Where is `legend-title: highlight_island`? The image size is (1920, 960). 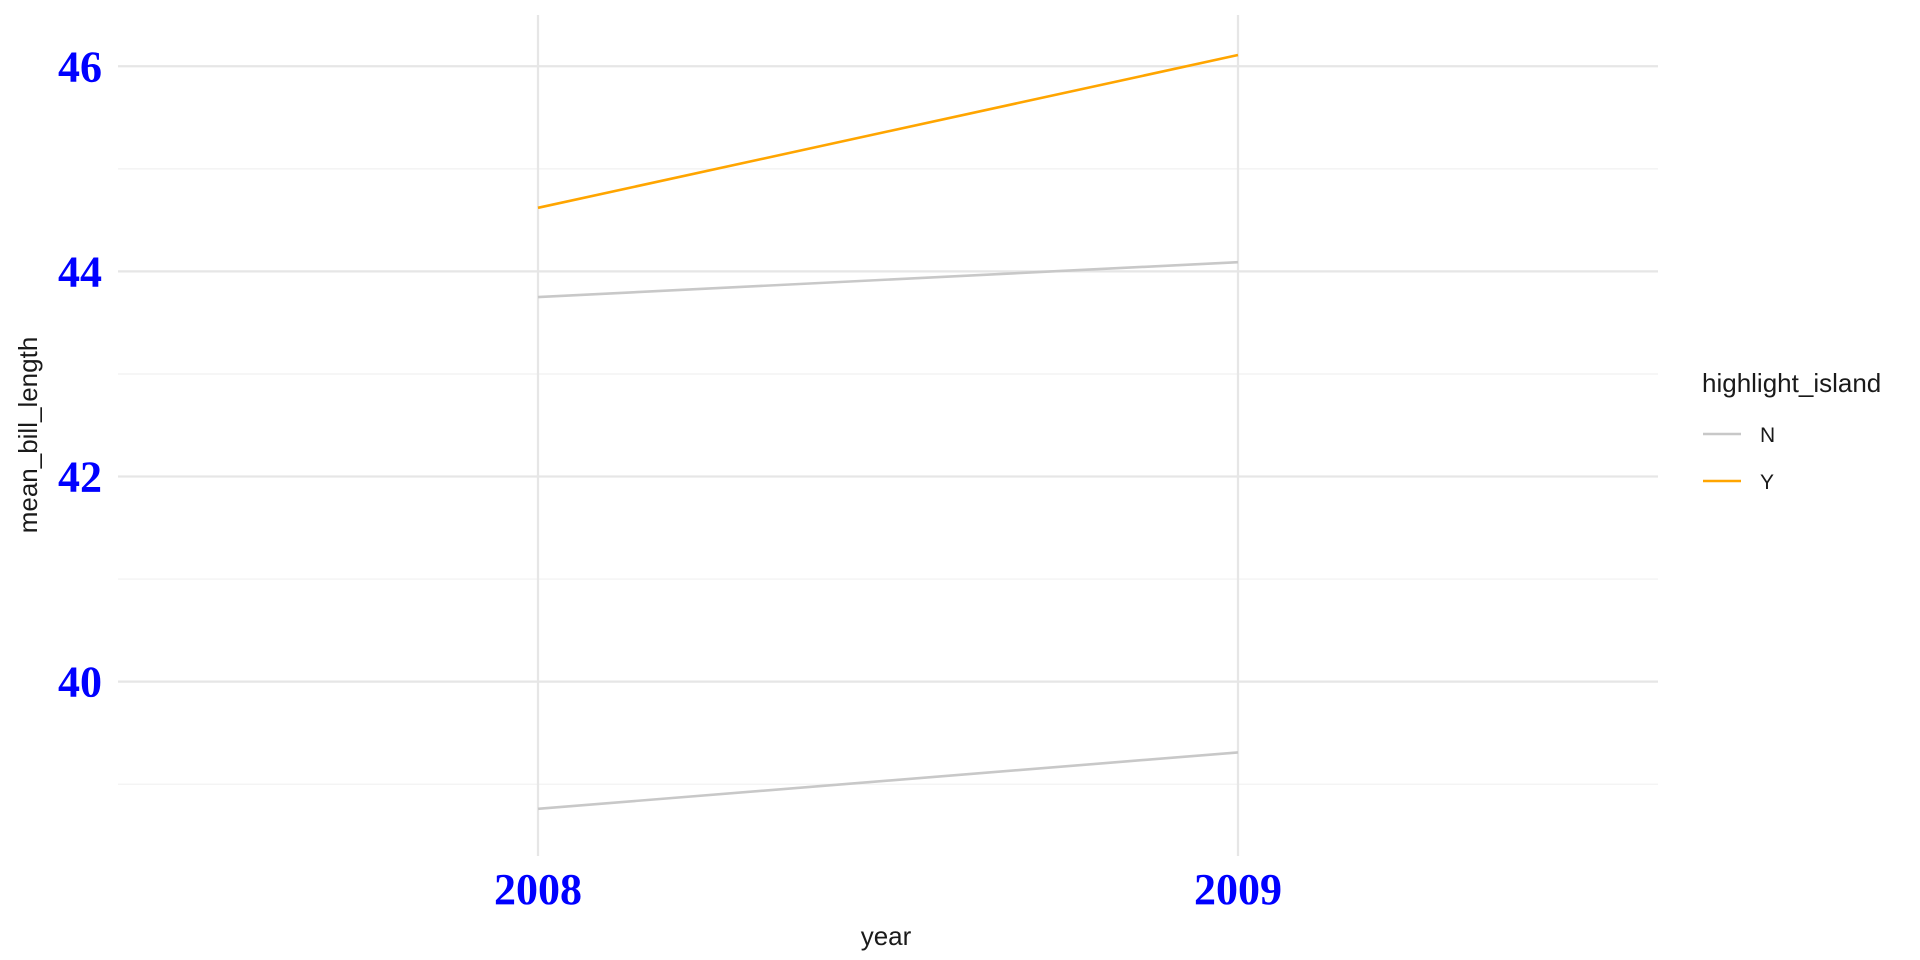
legend-title: highlight_island is located at coordinates (1791, 383).